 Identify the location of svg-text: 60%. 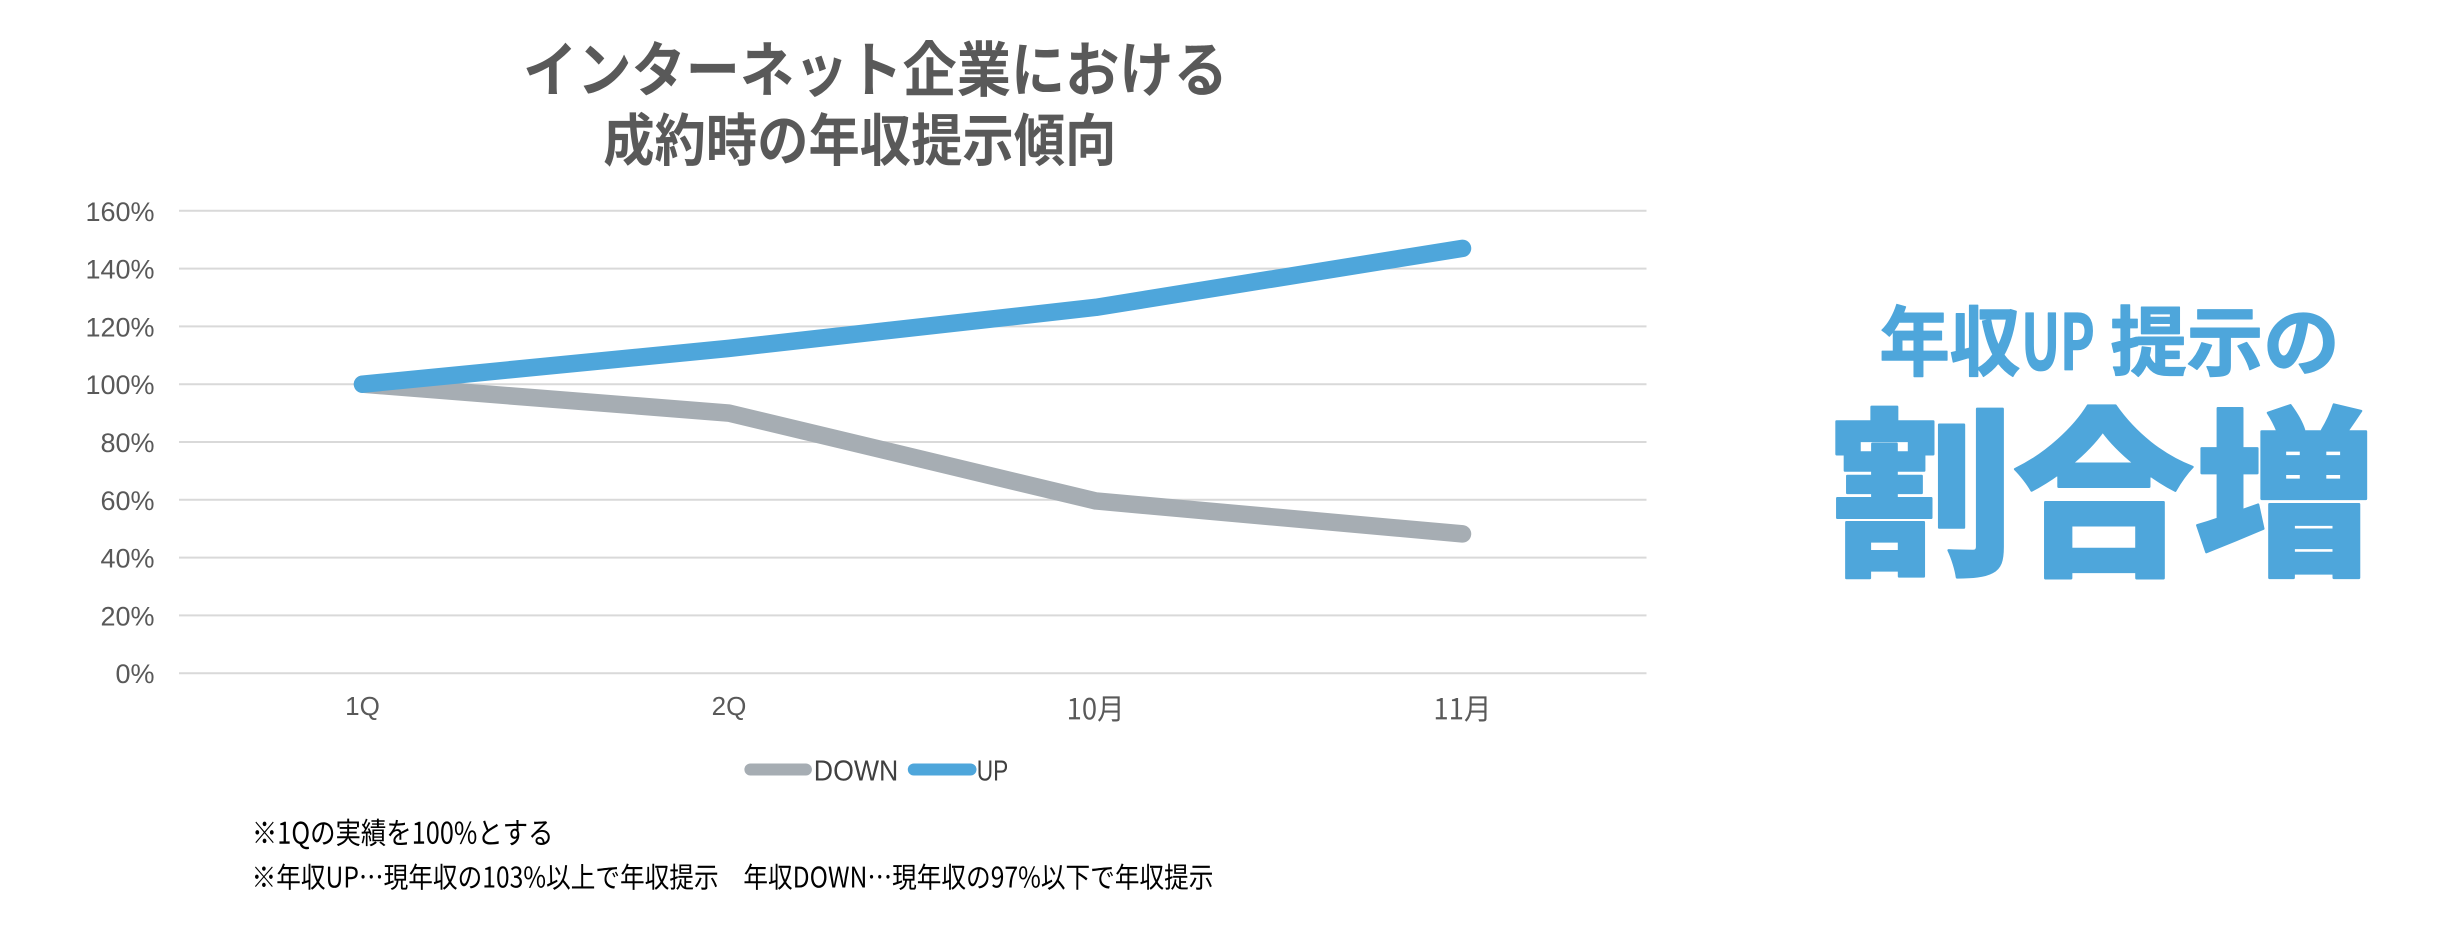
(127, 501).